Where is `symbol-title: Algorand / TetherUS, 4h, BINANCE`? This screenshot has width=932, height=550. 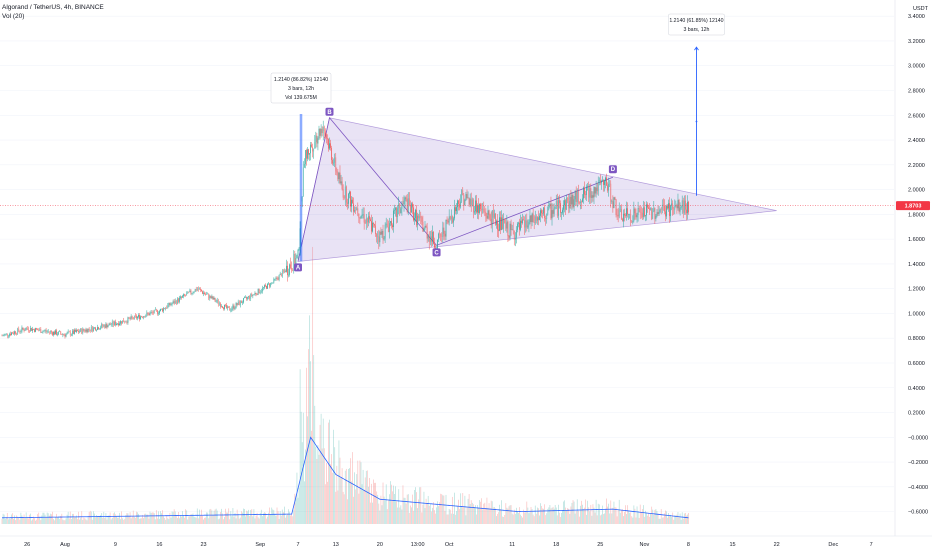
symbol-title: Algorand / TetherUS, 4h, BINANCE is located at coordinates (53, 7).